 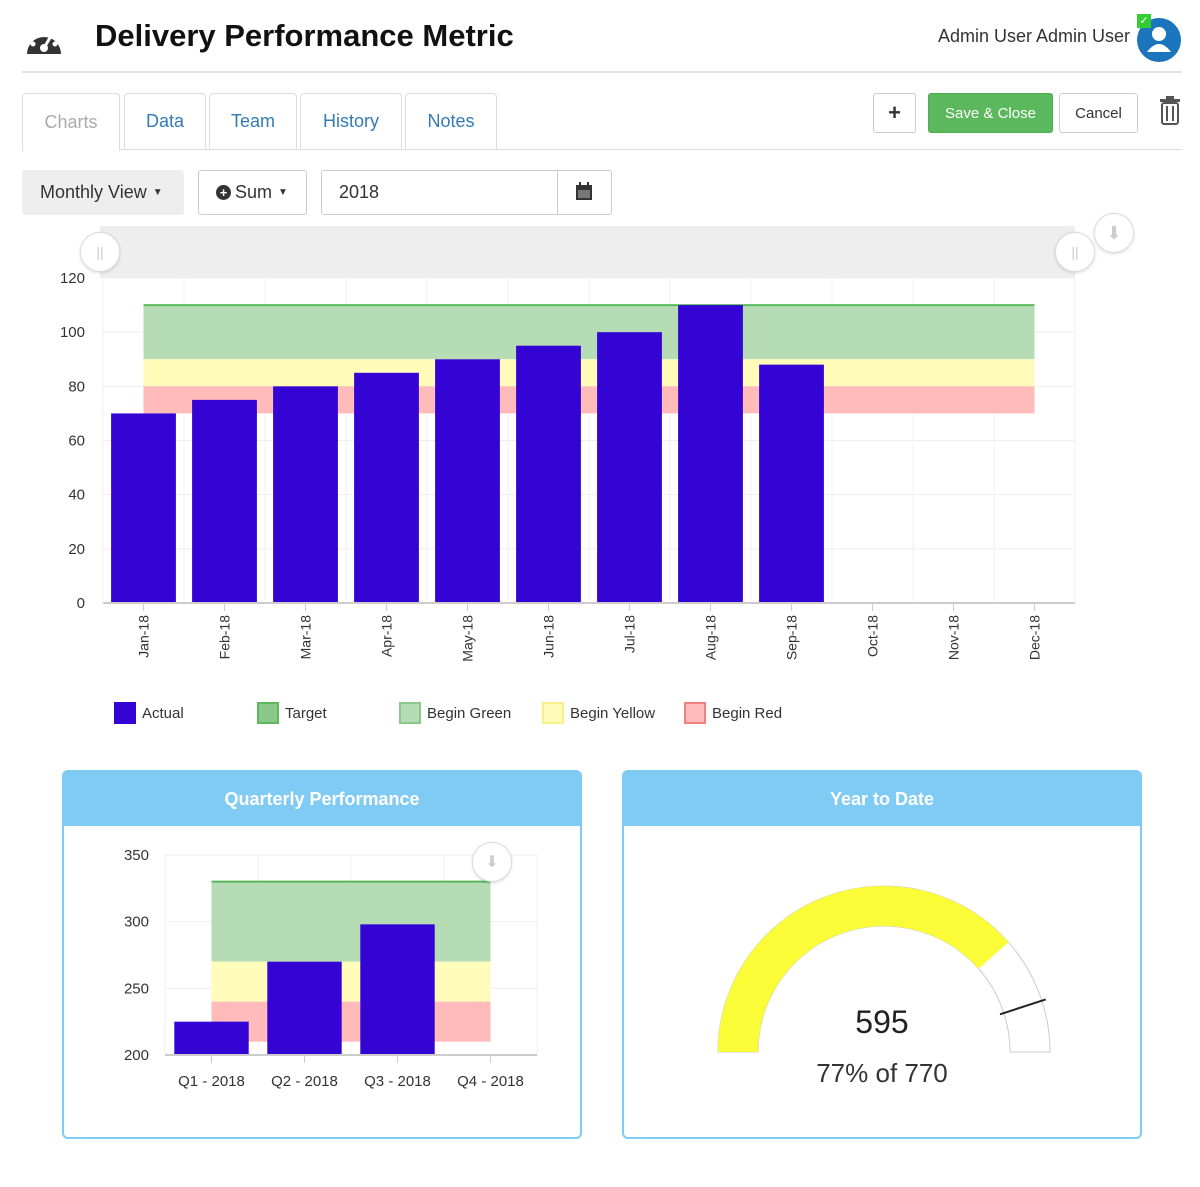 I want to click on panel-title: Year to Date, so click(x=882, y=799).